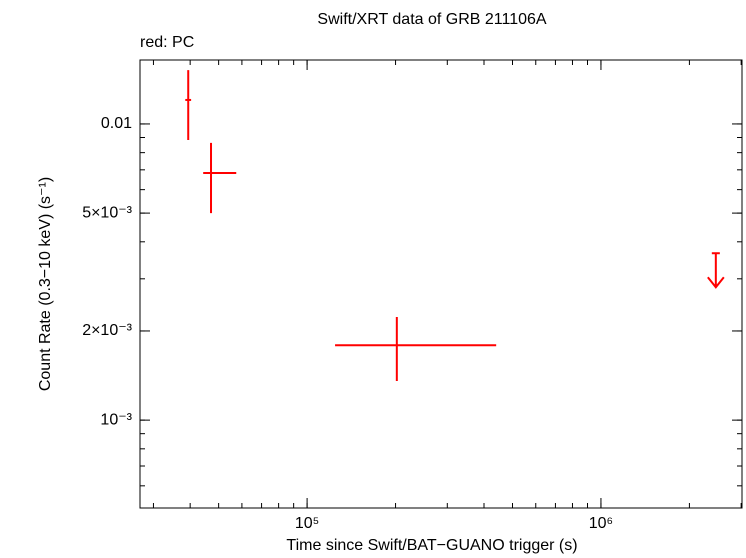  Describe the element at coordinates (167, 42) in the screenshot. I see `subtitle: red: PC` at that location.